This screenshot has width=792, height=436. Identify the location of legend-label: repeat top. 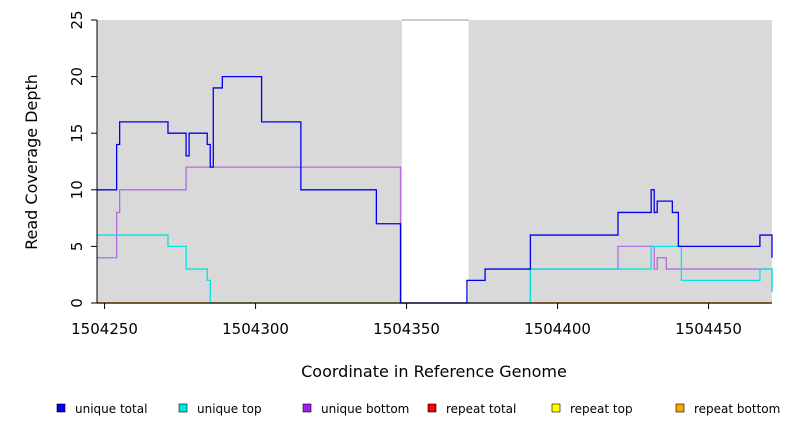
(601, 409).